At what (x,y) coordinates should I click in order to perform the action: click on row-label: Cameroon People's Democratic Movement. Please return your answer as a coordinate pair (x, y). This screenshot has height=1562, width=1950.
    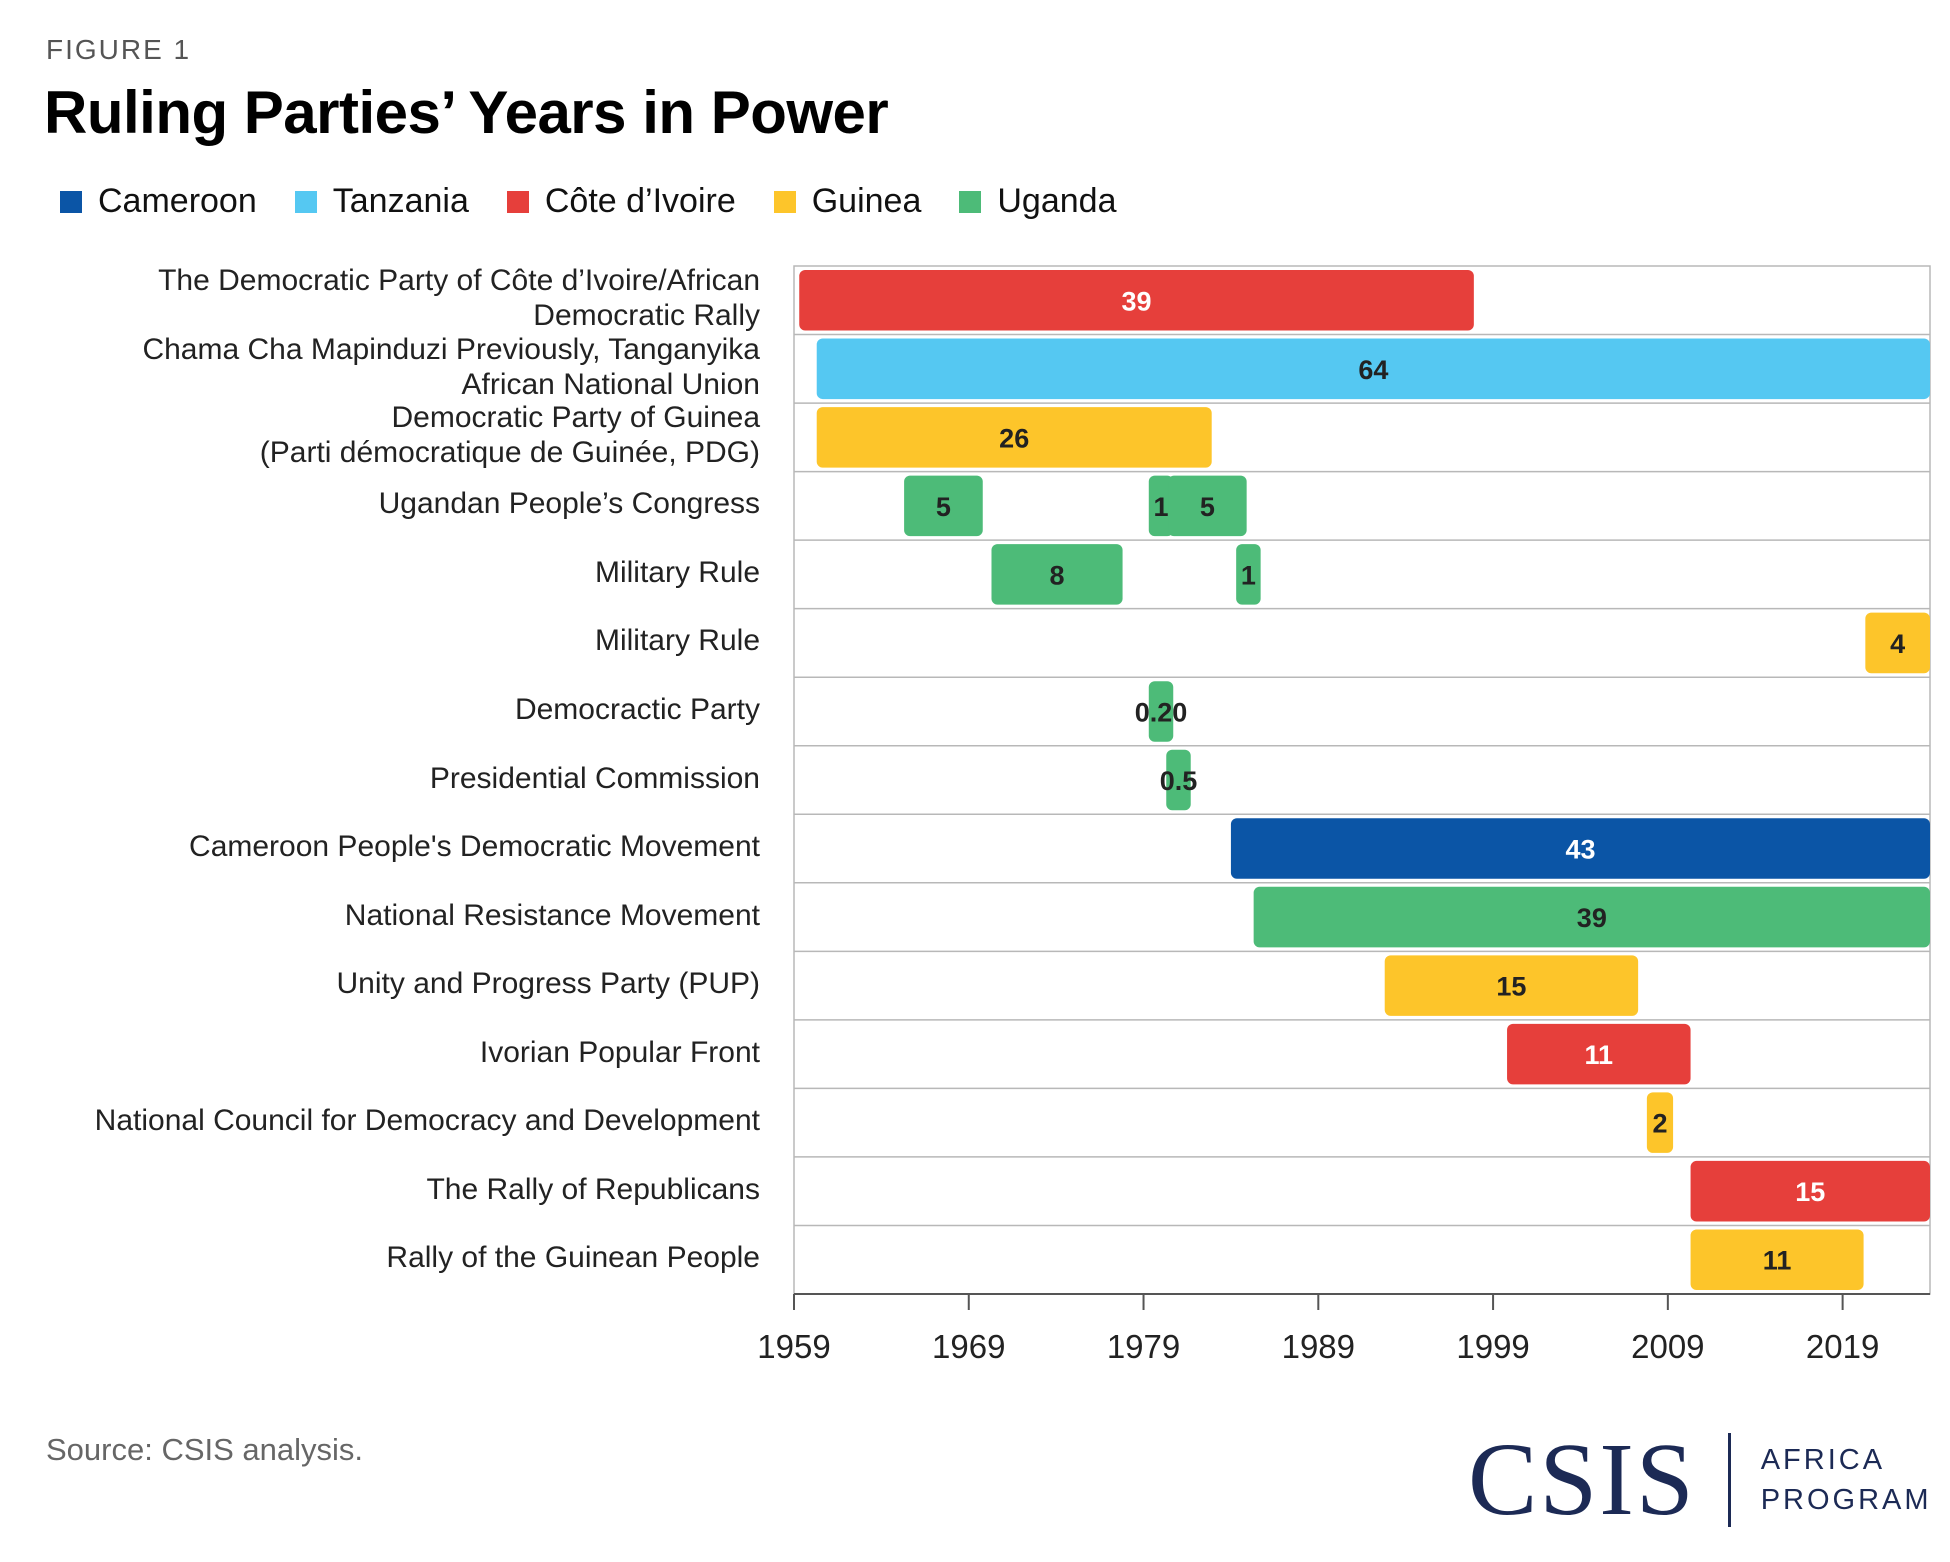
    Looking at the image, I should click on (390, 846).